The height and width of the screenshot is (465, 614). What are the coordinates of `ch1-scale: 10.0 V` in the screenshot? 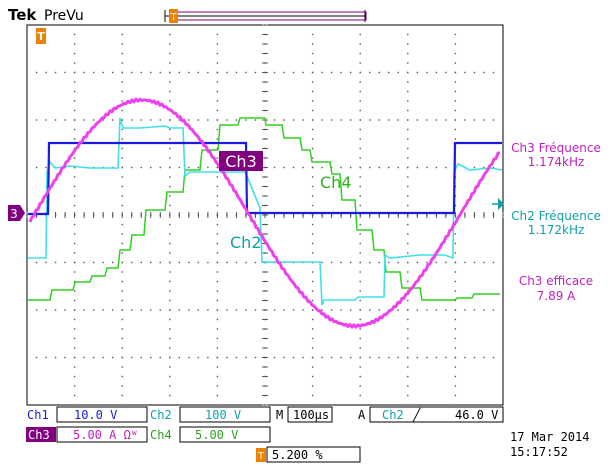 It's located at (95, 415).